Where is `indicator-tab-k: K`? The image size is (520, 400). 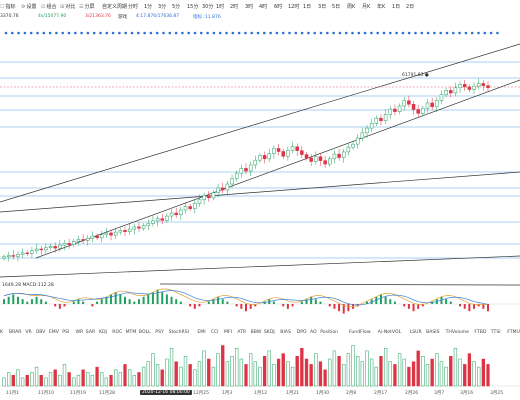
indicator-tab-k: K is located at coordinates (2, 332).